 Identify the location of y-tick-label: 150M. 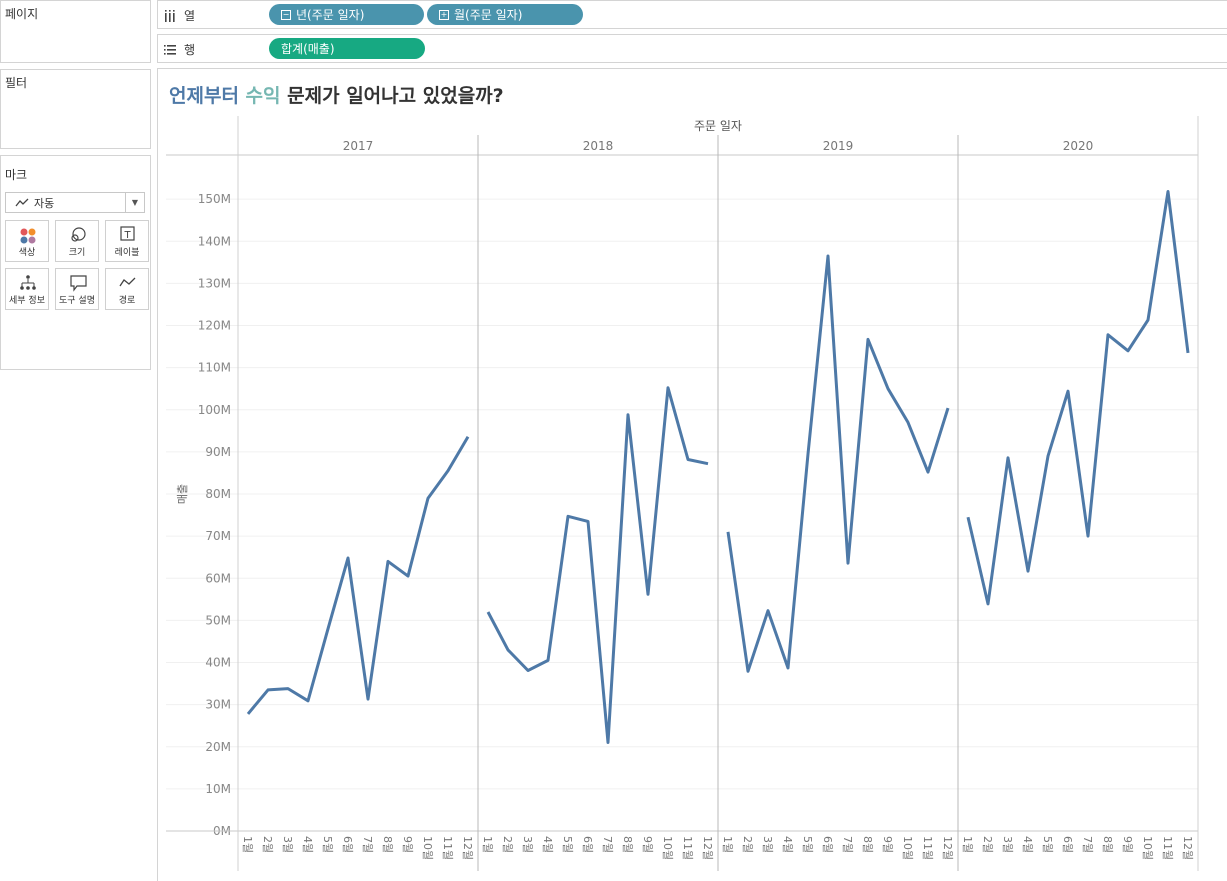
(214, 199).